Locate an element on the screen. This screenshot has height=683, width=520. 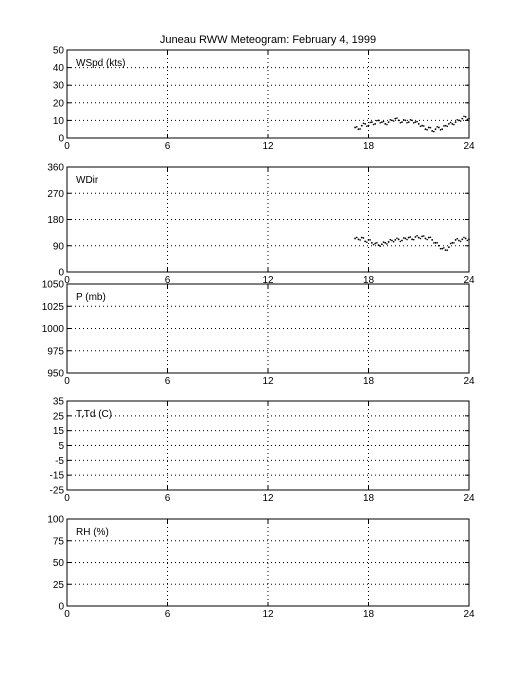
y-tick-label: 40 is located at coordinates (59, 68).